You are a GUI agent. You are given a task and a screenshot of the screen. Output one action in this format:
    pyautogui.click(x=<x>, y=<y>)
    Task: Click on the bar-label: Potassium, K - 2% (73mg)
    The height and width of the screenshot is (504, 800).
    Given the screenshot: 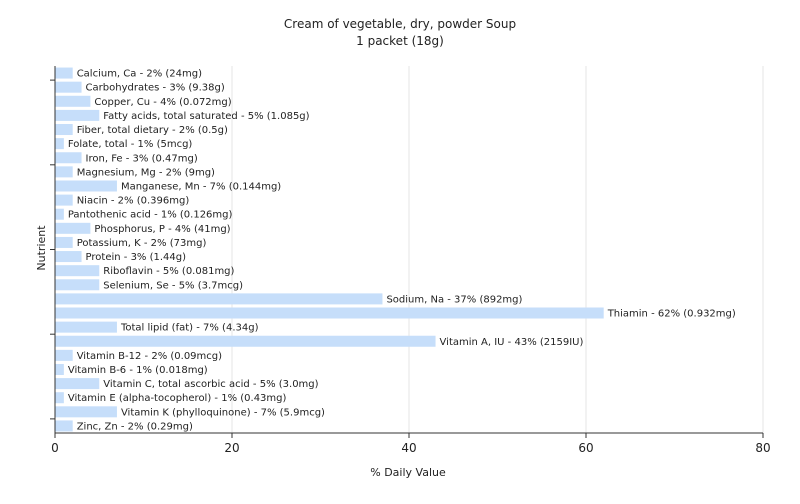 What is the action you would take?
    pyautogui.click(x=142, y=243)
    